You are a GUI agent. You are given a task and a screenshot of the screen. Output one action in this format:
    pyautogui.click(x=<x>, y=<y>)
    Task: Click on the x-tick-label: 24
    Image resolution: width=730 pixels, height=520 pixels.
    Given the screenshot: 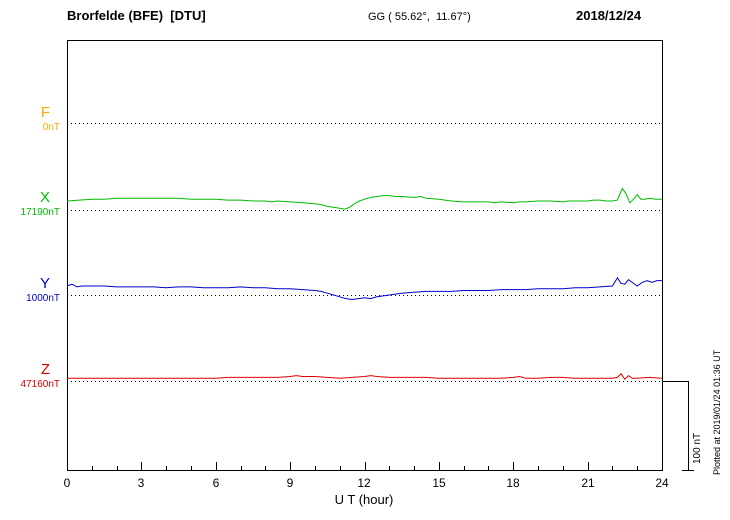 What is the action you would take?
    pyautogui.click(x=662, y=483)
    